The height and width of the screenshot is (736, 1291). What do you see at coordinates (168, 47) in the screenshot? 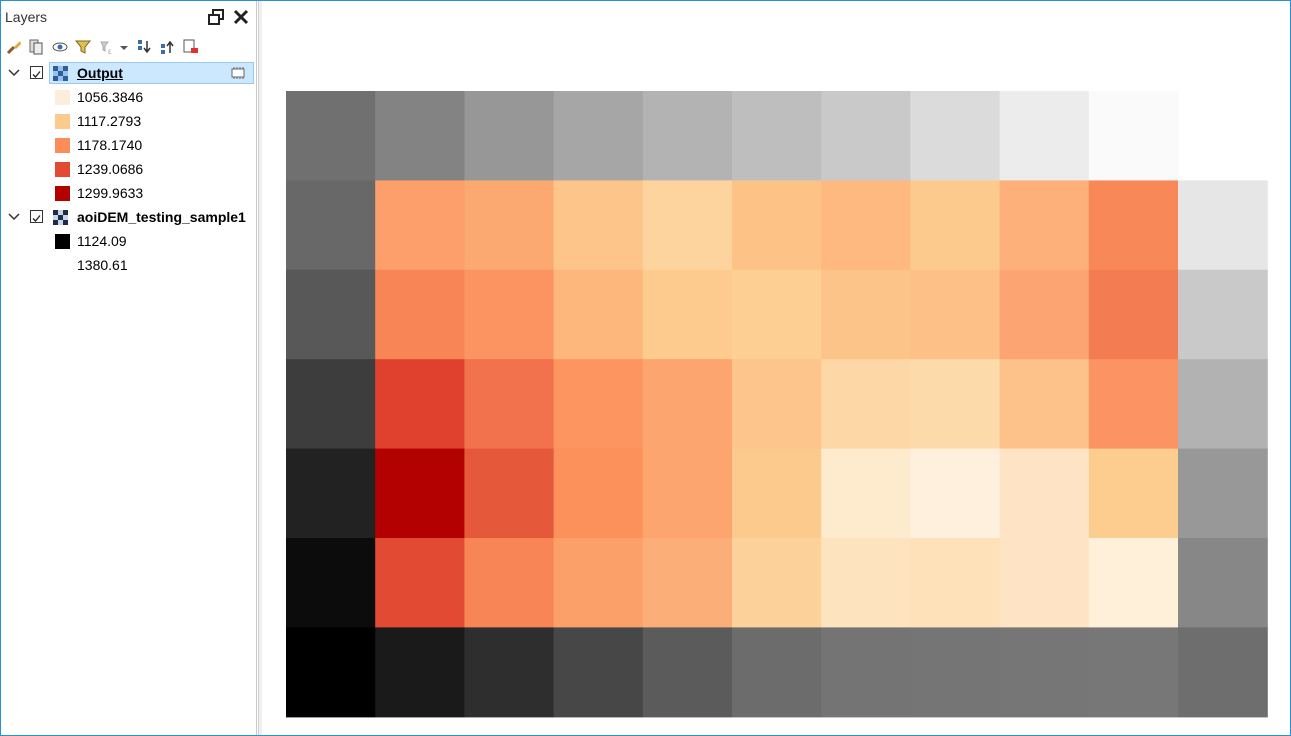
I see `collapse-all-icon` at bounding box center [168, 47].